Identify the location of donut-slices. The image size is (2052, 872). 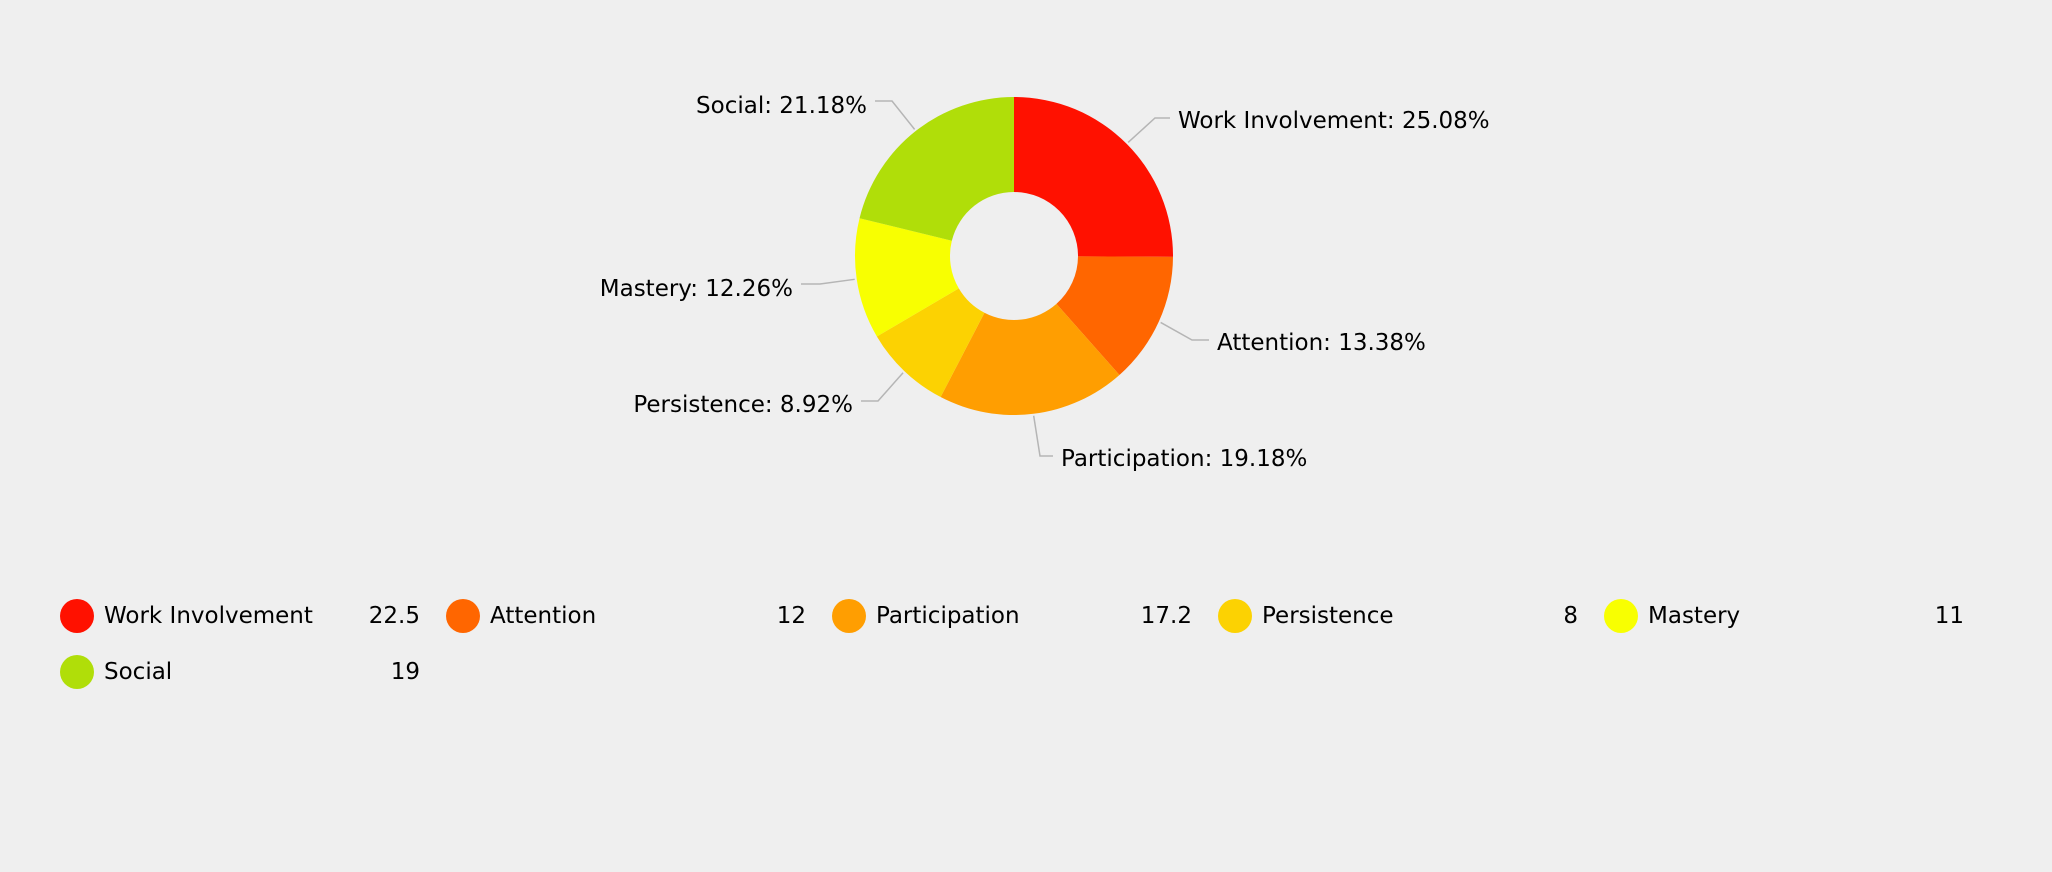
(1013, 256).